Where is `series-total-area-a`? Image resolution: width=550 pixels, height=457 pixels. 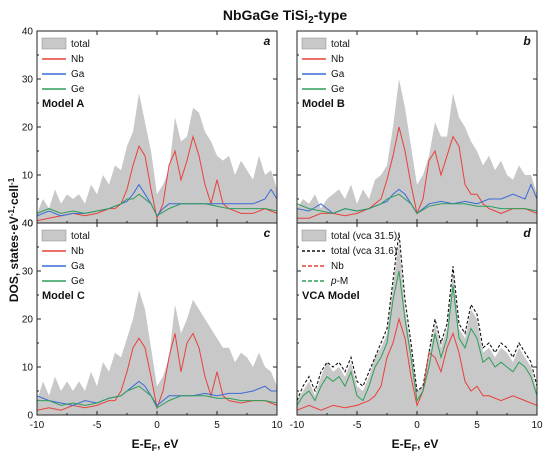
series-total-area-a is located at coordinates (157, 158).